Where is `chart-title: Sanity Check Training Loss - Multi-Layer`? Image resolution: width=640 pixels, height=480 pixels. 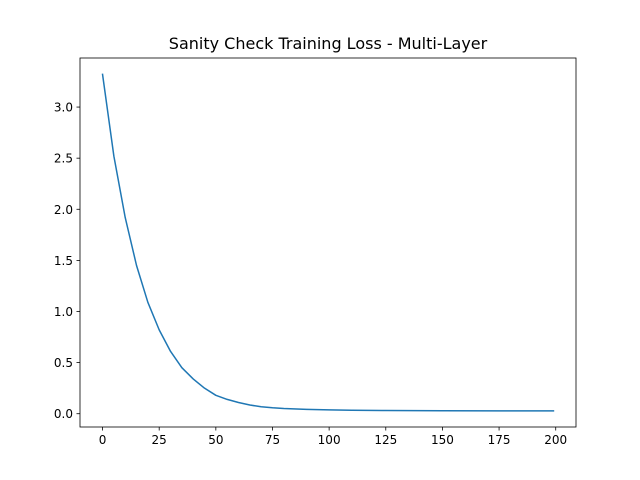 chart-title: Sanity Check Training Loss - Multi-Layer is located at coordinates (328, 43).